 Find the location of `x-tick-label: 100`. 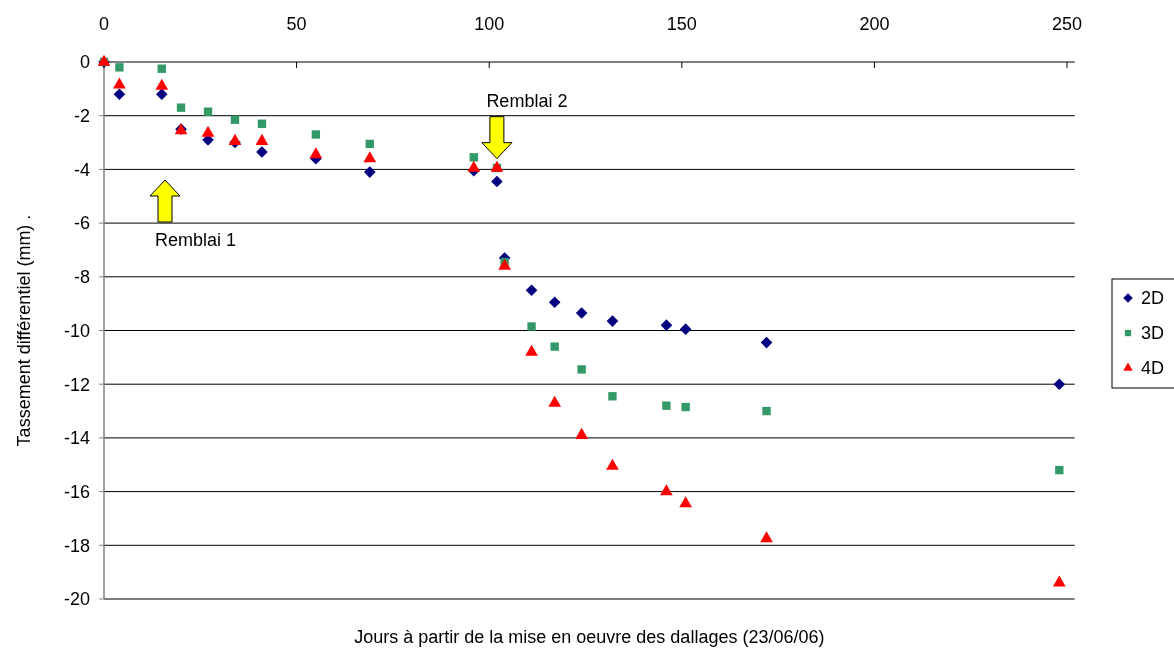

x-tick-label: 100 is located at coordinates (489, 24).